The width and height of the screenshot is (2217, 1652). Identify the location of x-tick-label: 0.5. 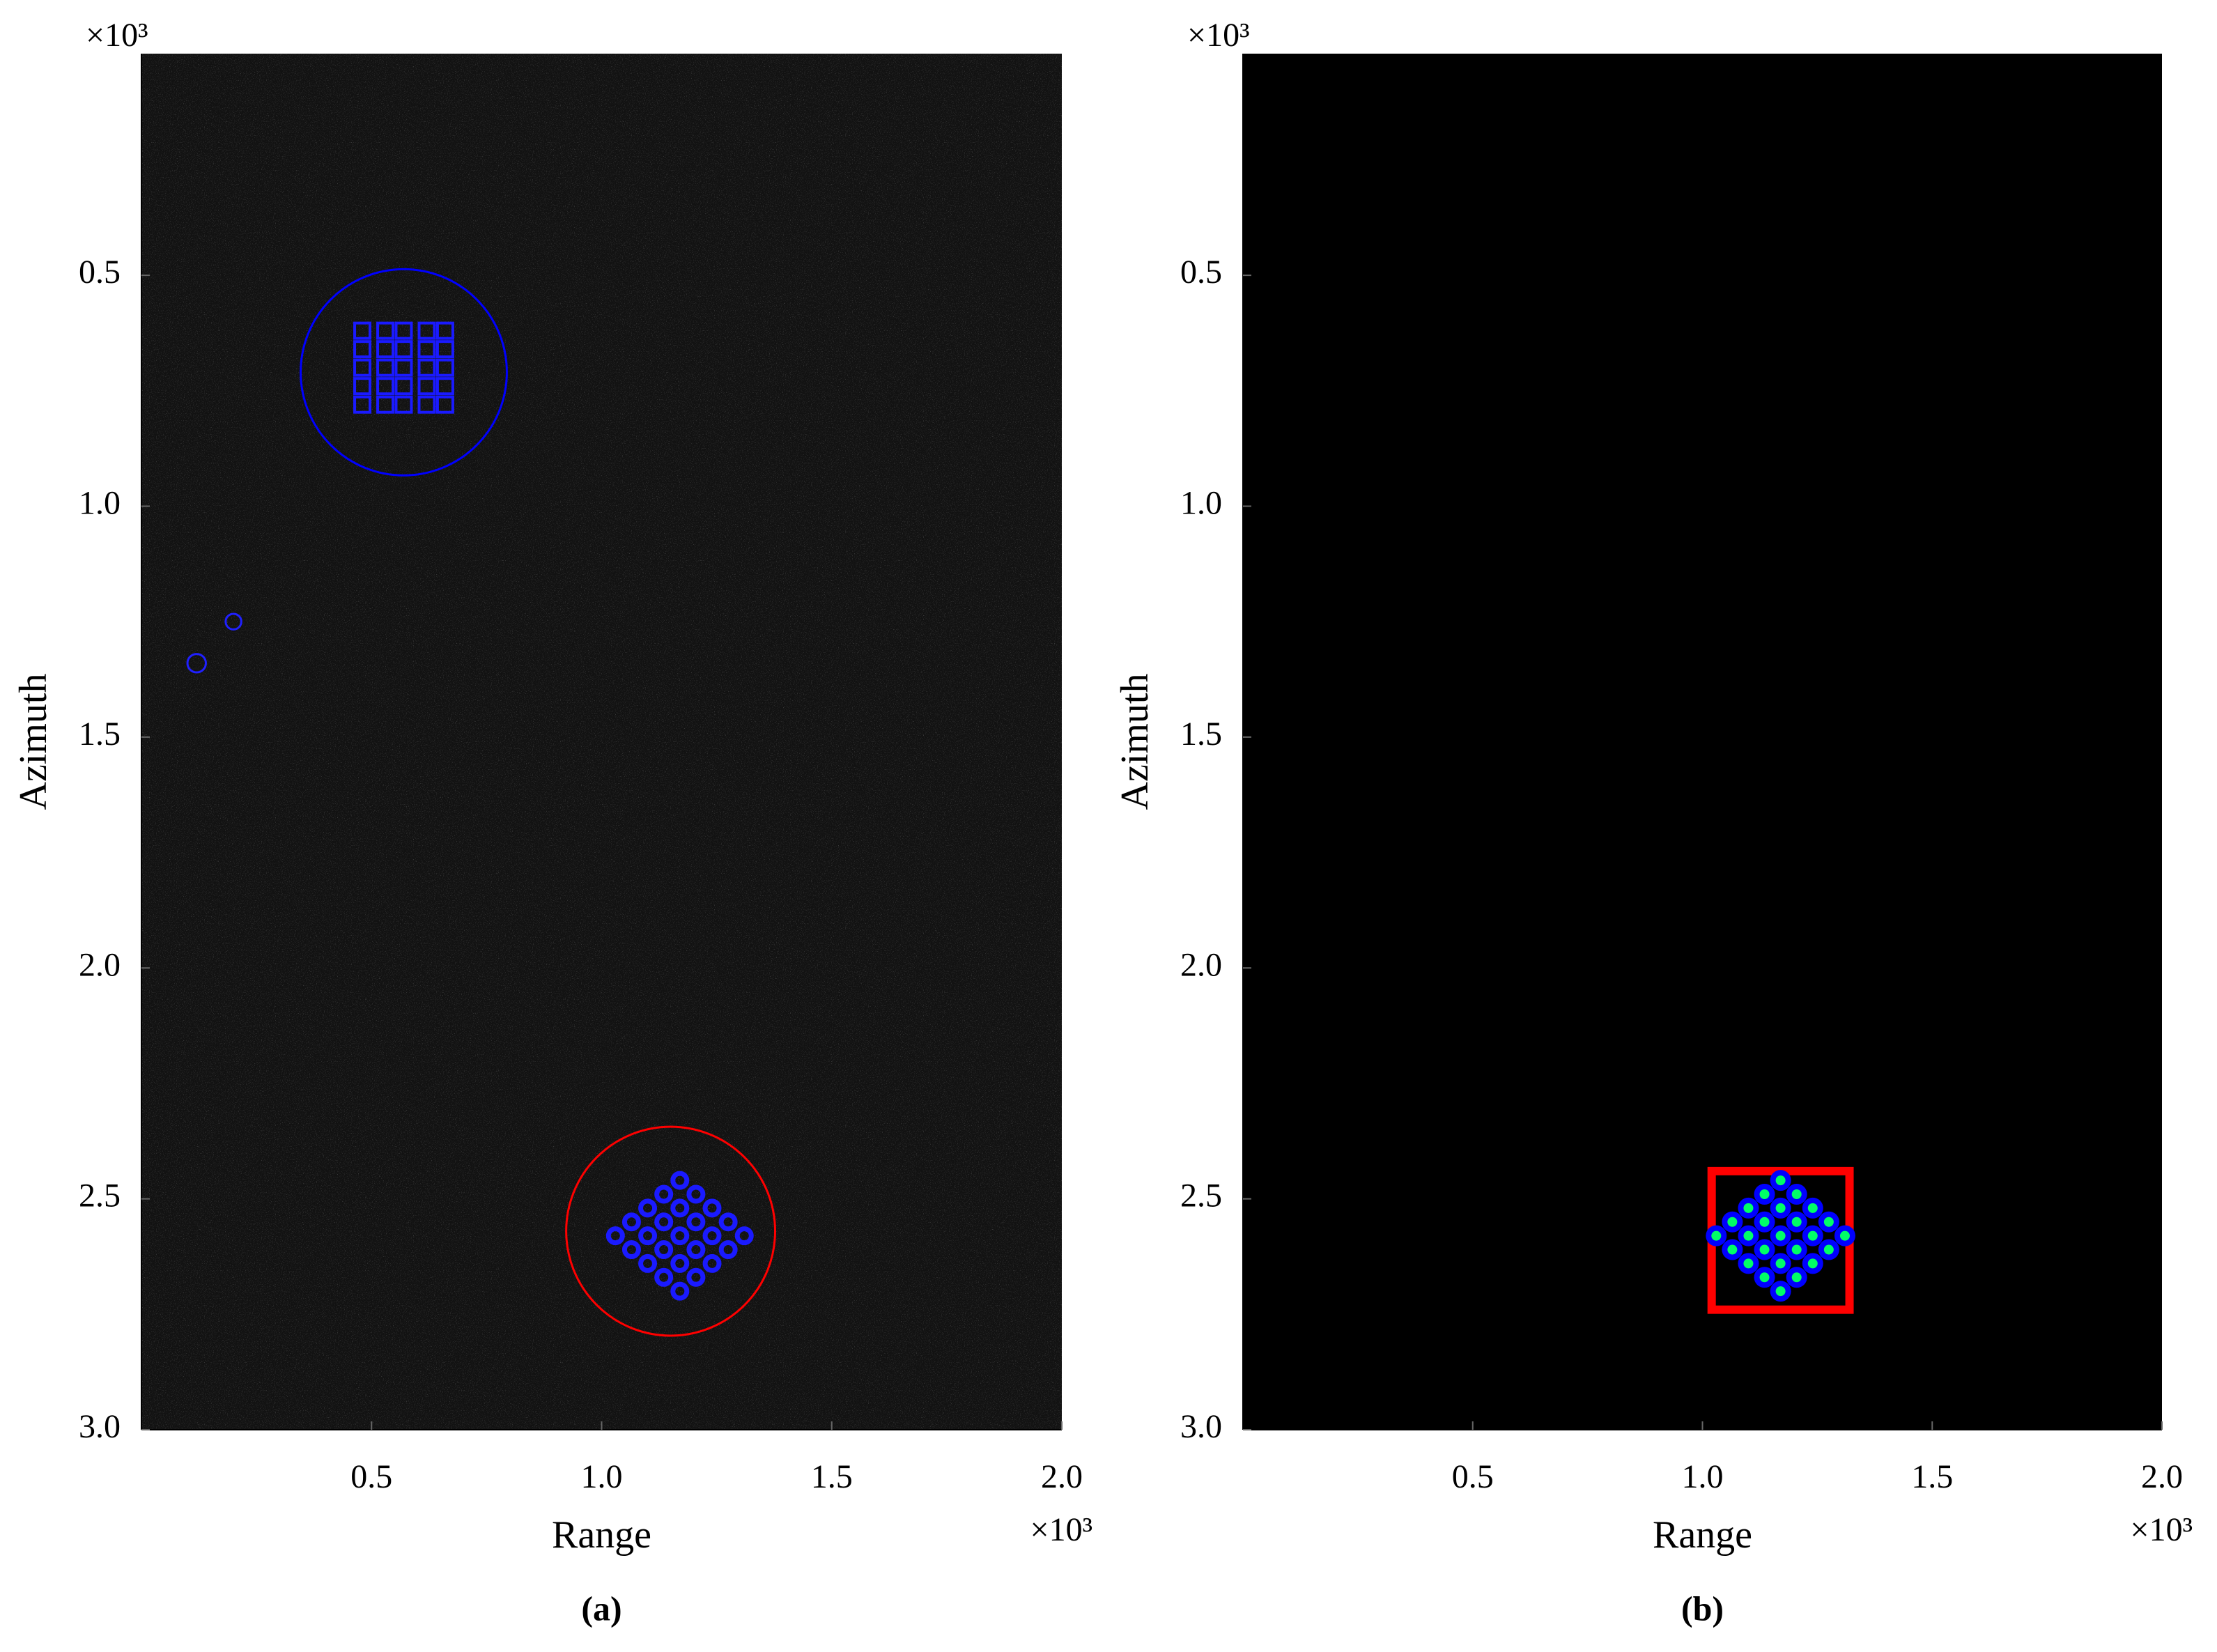
(1473, 1476).